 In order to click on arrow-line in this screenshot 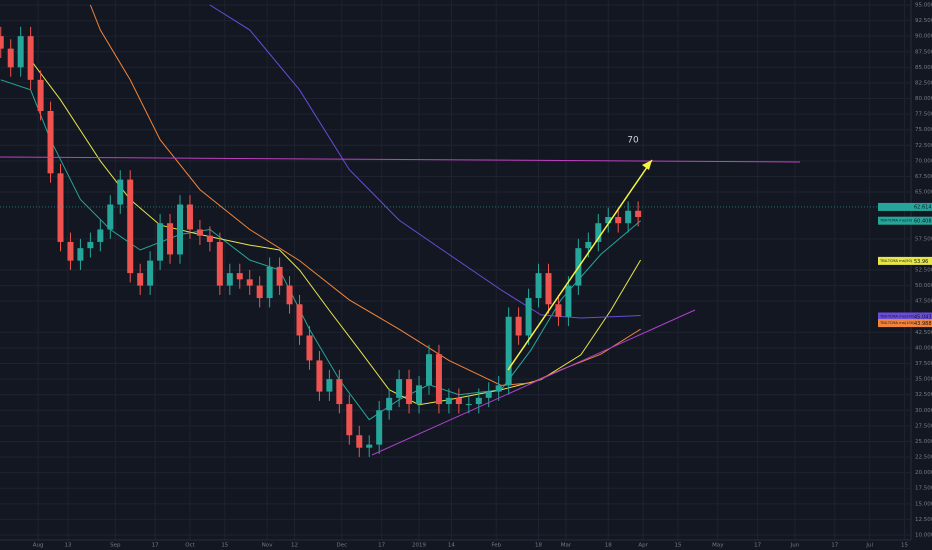, I will do `click(580, 265)`.